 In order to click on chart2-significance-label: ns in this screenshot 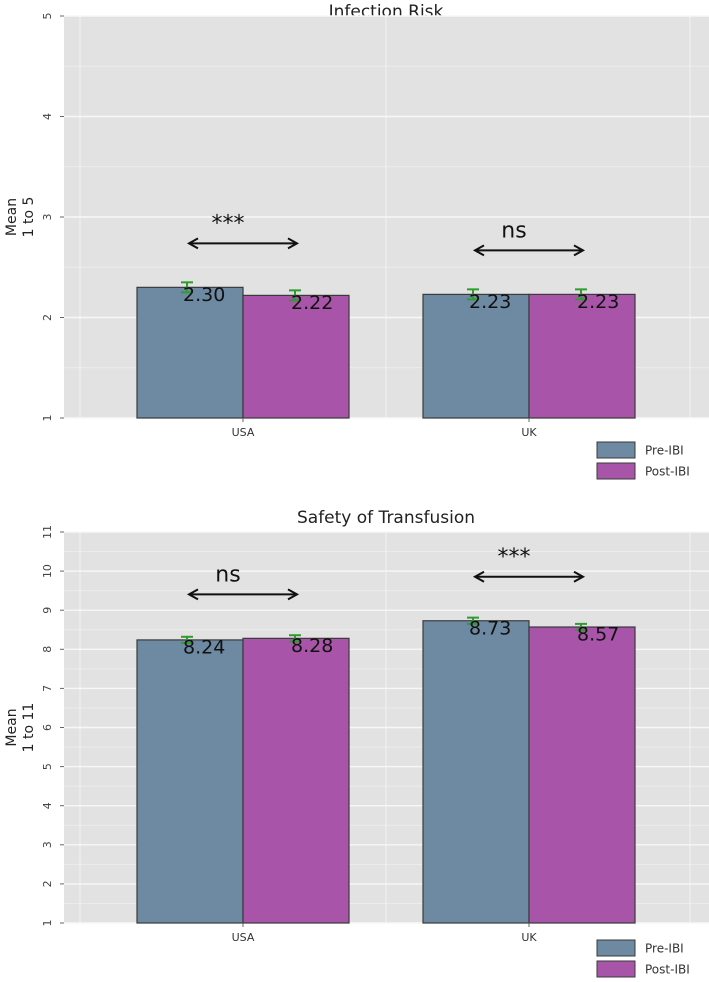, I will do `click(227, 574)`.